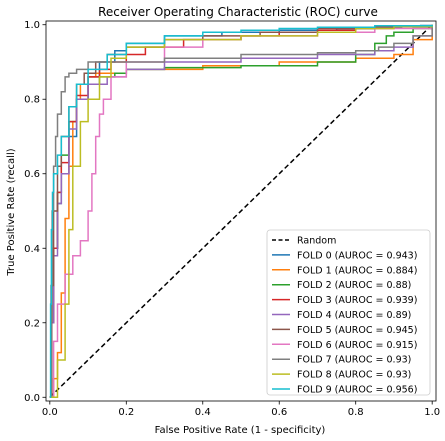 The width and height of the screenshot is (445, 441). I want to click on legend-label: FOLD 4 (AUROC = 0.89), so click(354, 315).